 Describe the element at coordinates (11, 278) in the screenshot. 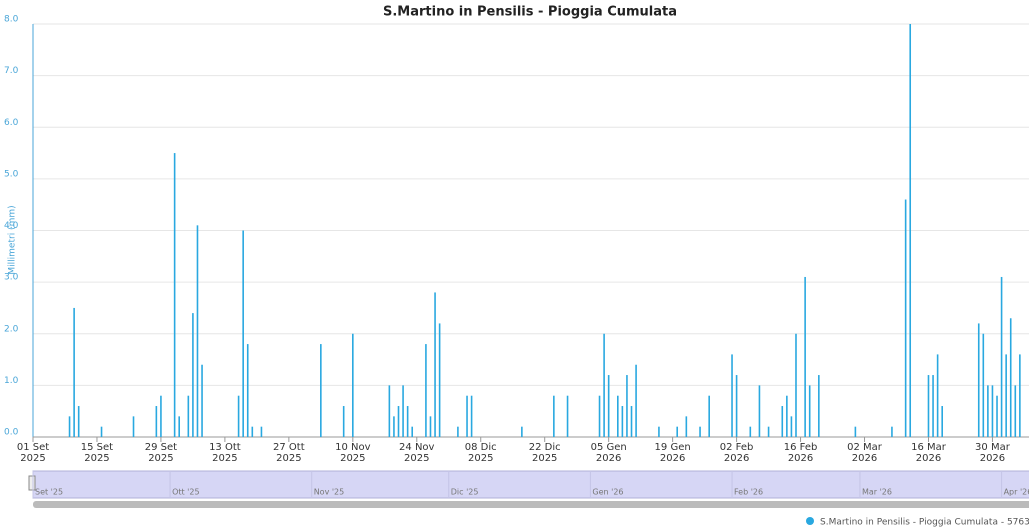

I see `y-tick-label: 3.0` at that location.